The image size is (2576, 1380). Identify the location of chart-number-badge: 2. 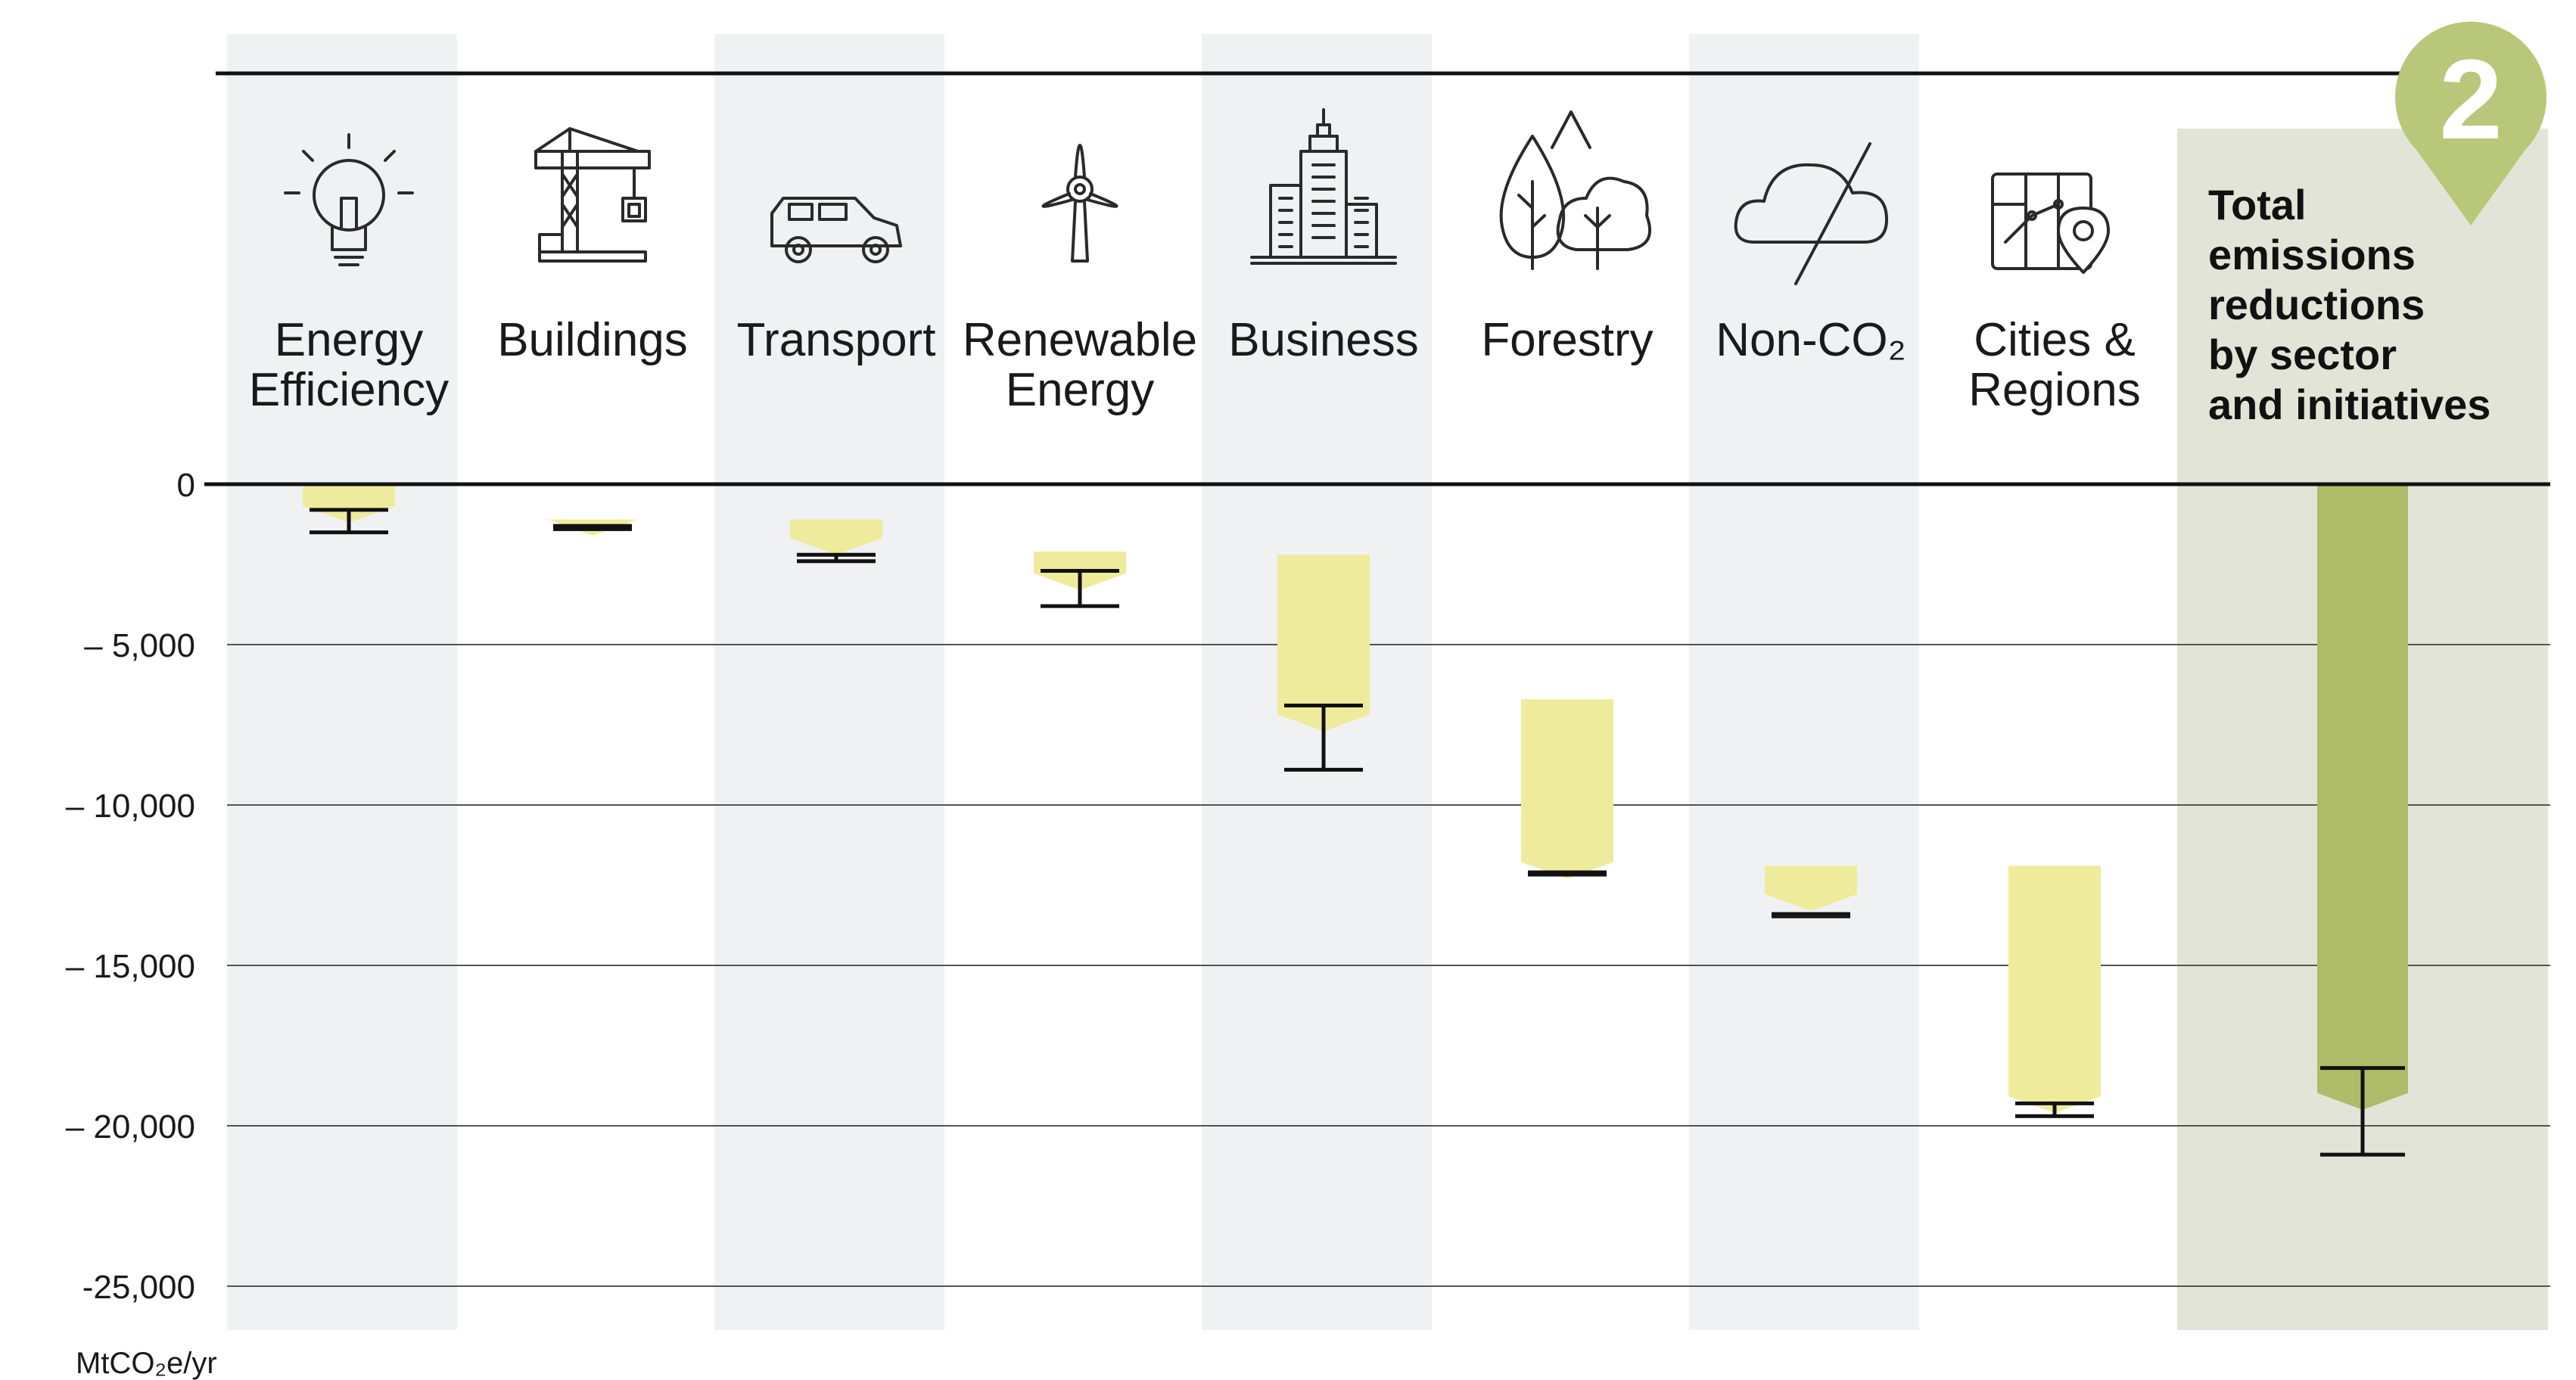
(2470, 123).